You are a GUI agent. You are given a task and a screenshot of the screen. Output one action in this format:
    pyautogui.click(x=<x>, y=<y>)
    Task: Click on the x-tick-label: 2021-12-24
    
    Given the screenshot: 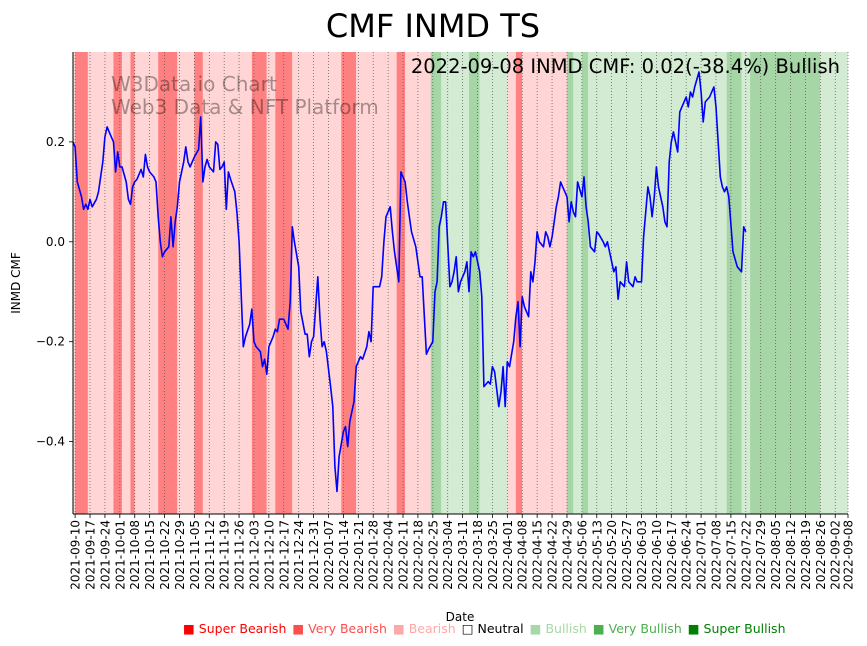 What is the action you would take?
    pyautogui.click(x=299, y=555)
    